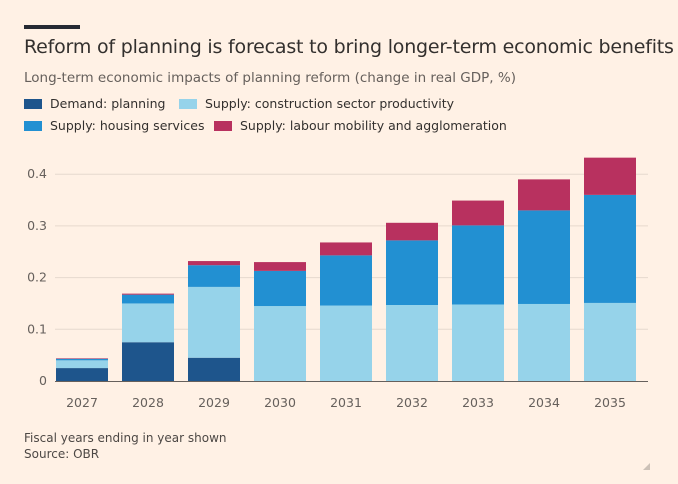 Image resolution: width=678 pixels, height=484 pixels. I want to click on x-tick-label: 2029, so click(214, 402).